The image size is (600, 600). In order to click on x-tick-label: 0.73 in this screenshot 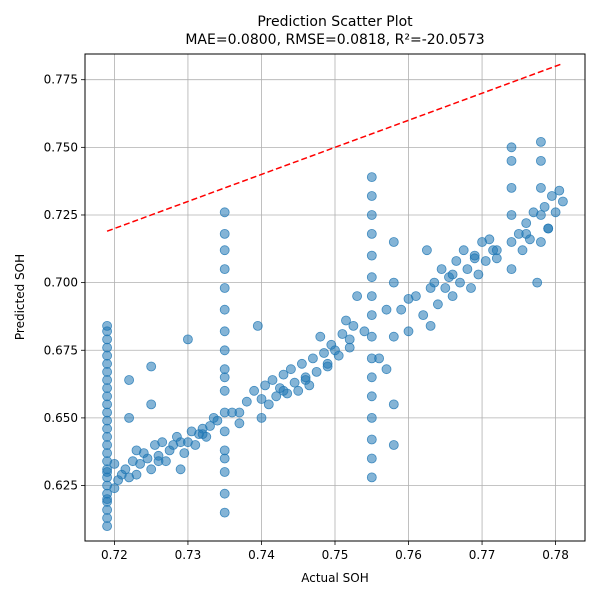, I will do `click(188, 555)`.